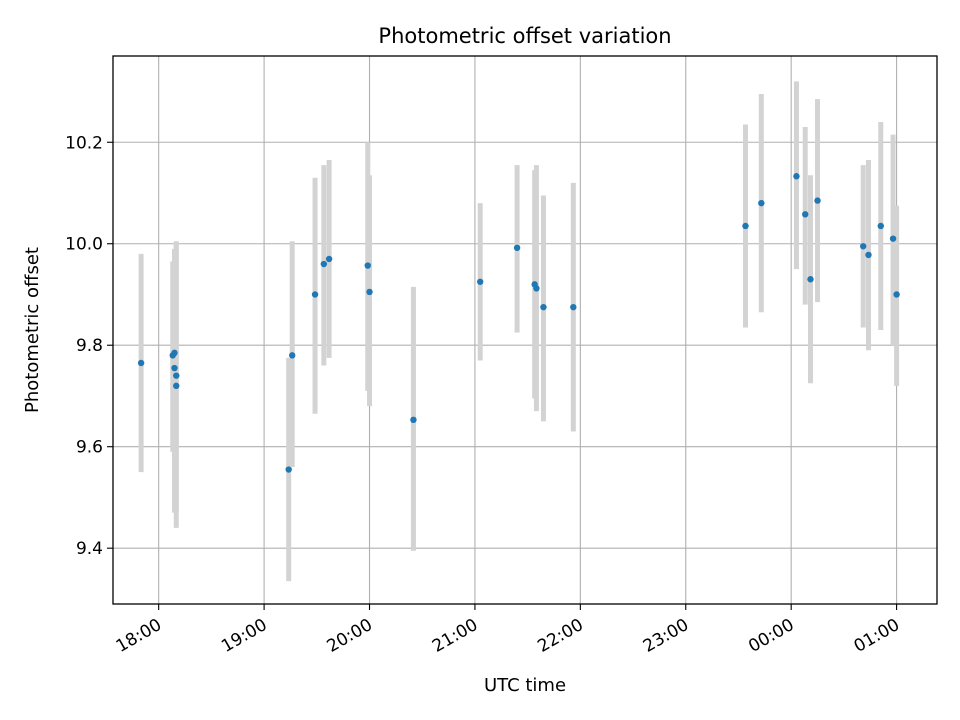 Image resolution: width=960 pixels, height=720 pixels. I want to click on y-tick-label: 10.2, so click(84, 143).